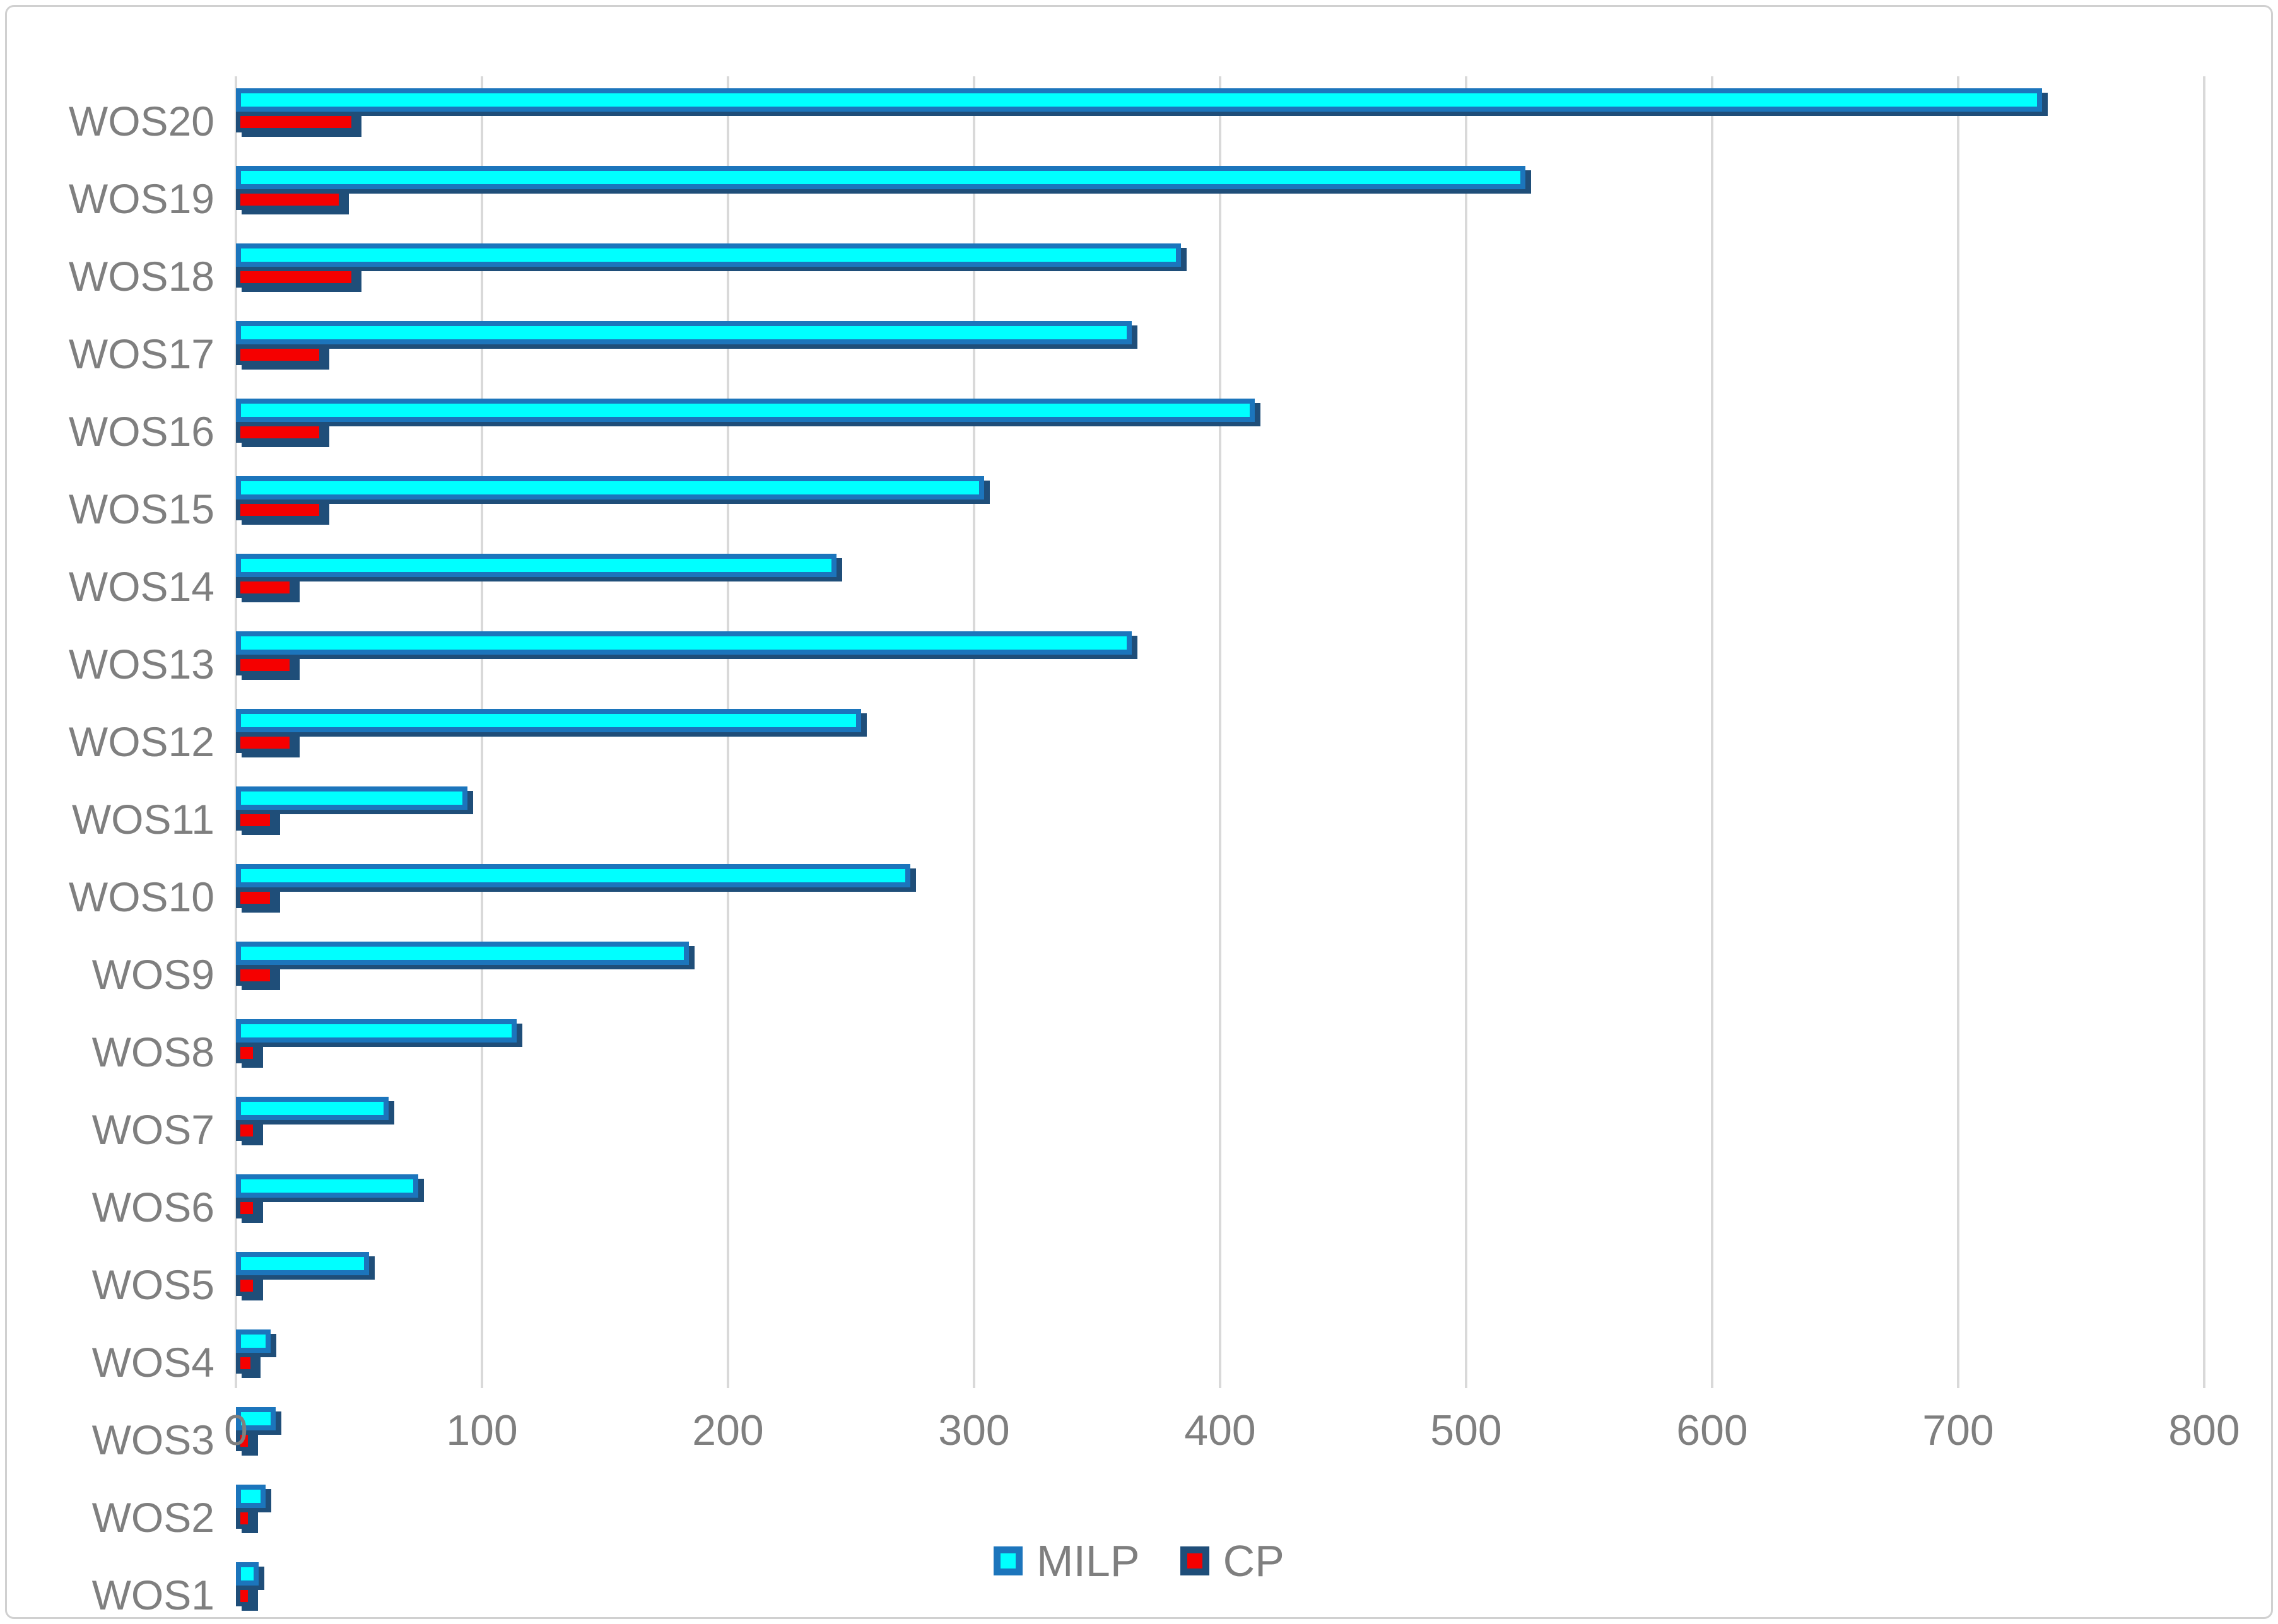  I want to click on category-row: WOS20, so click(1136, 121).